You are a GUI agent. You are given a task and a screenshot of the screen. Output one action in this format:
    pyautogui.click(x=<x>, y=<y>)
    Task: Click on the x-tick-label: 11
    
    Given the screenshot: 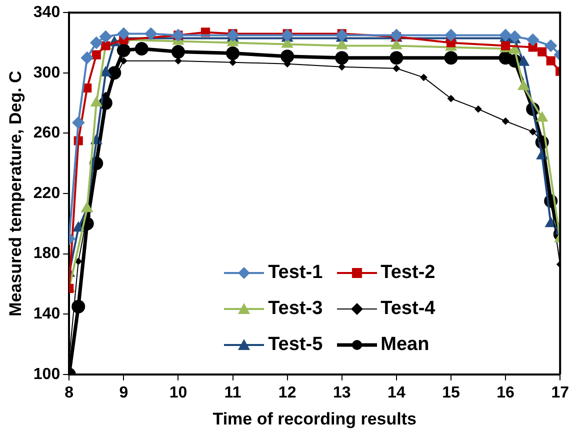 What is the action you would take?
    pyautogui.click(x=233, y=393)
    